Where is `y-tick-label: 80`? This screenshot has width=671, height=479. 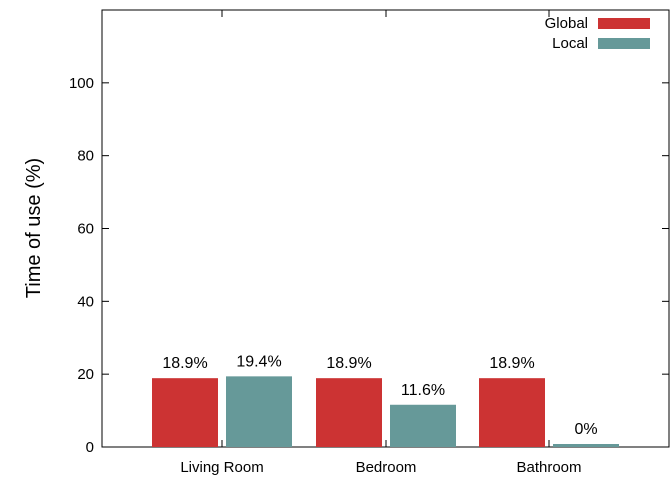
y-tick-label: 80 is located at coordinates (85, 156).